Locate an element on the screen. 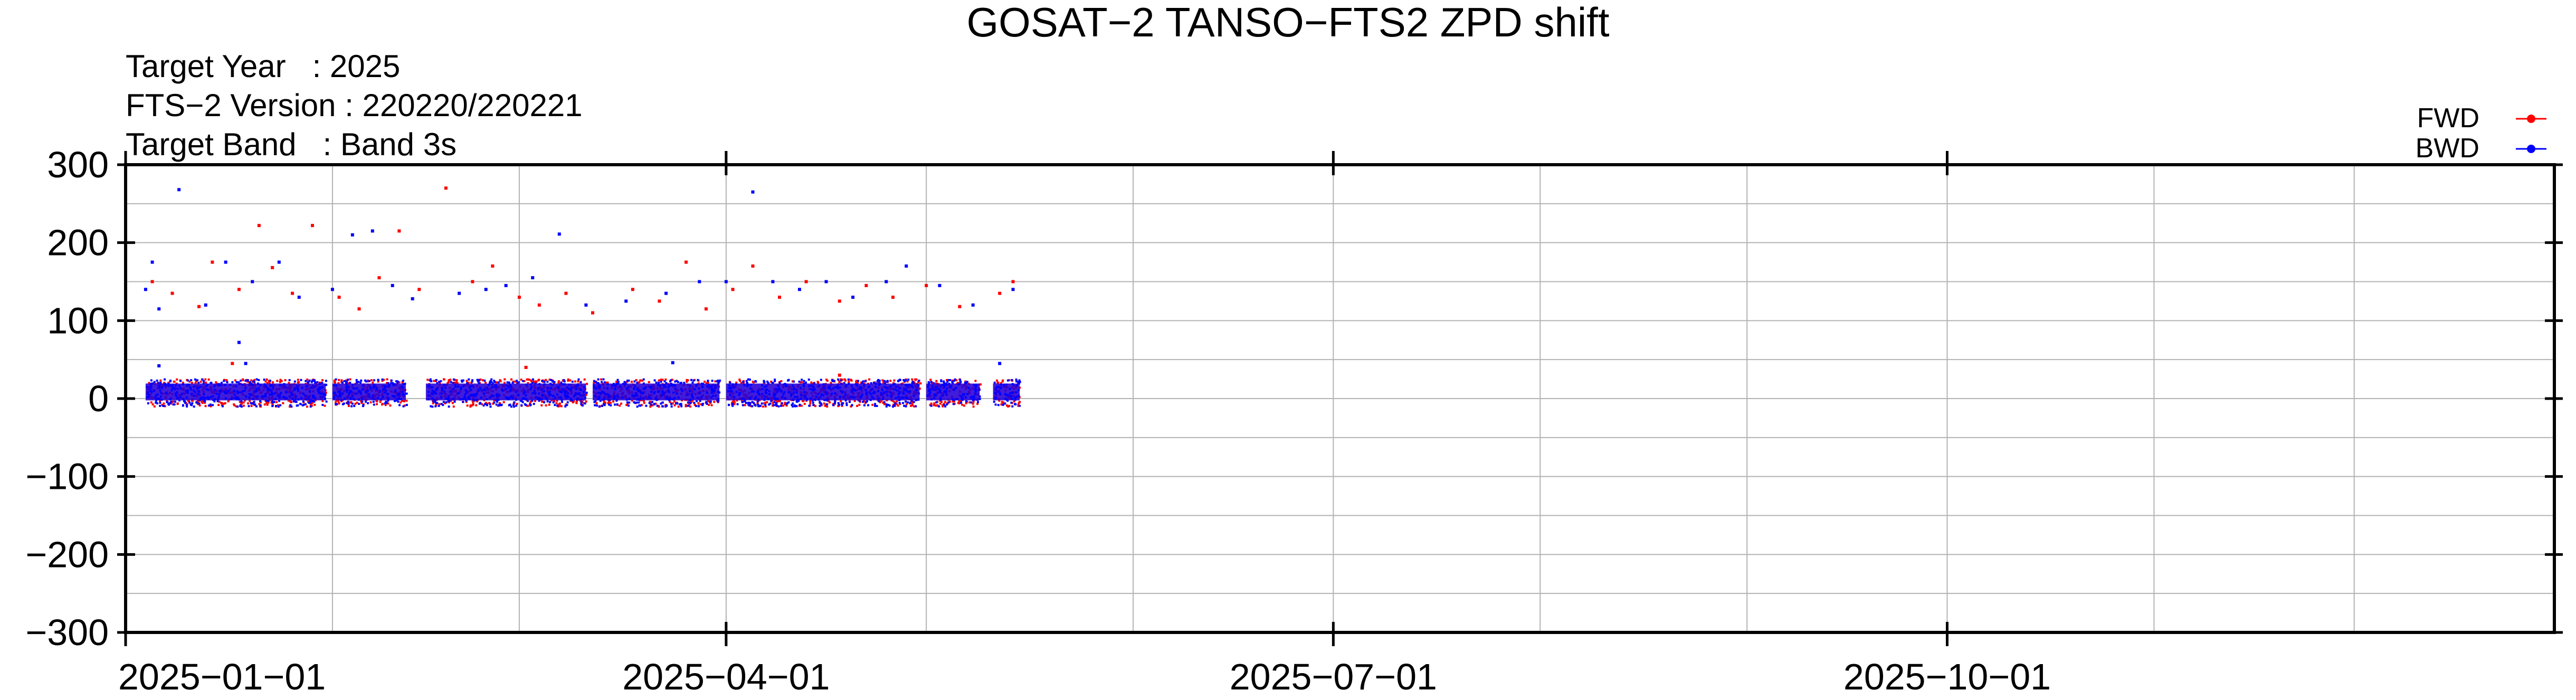  y-tick-label: −100 is located at coordinates (67, 476).